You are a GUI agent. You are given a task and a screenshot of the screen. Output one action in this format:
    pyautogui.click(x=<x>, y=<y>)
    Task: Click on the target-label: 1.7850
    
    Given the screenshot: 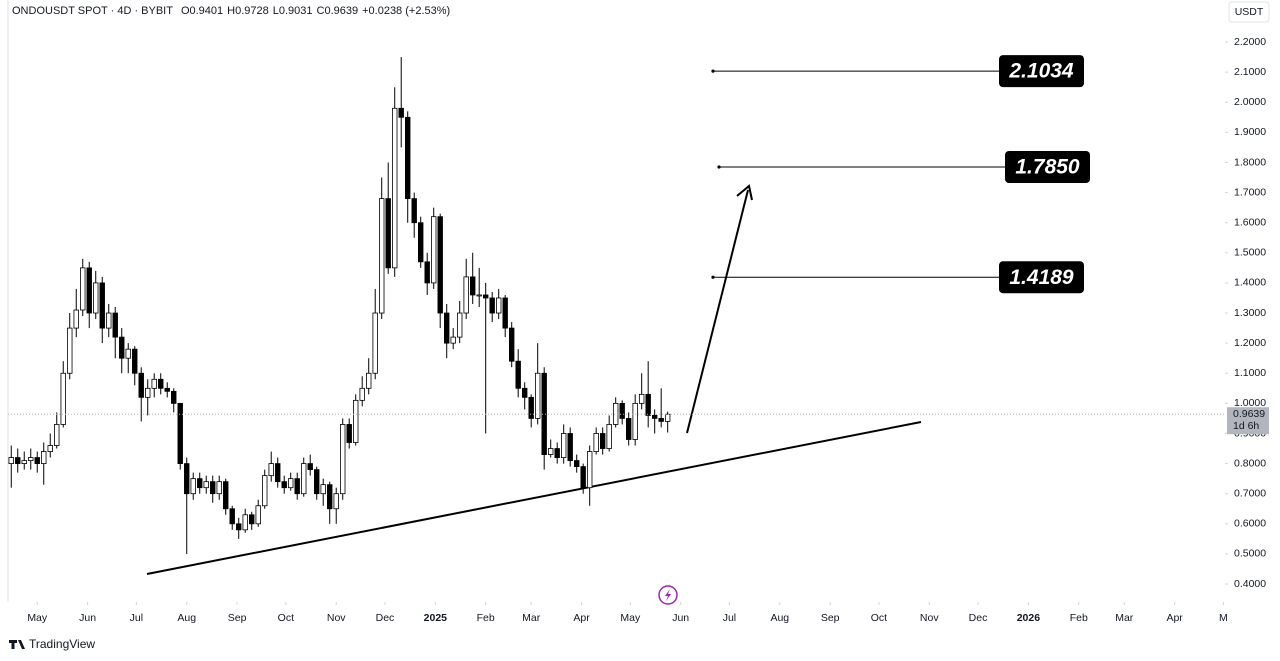 What is the action you would take?
    pyautogui.click(x=1047, y=167)
    